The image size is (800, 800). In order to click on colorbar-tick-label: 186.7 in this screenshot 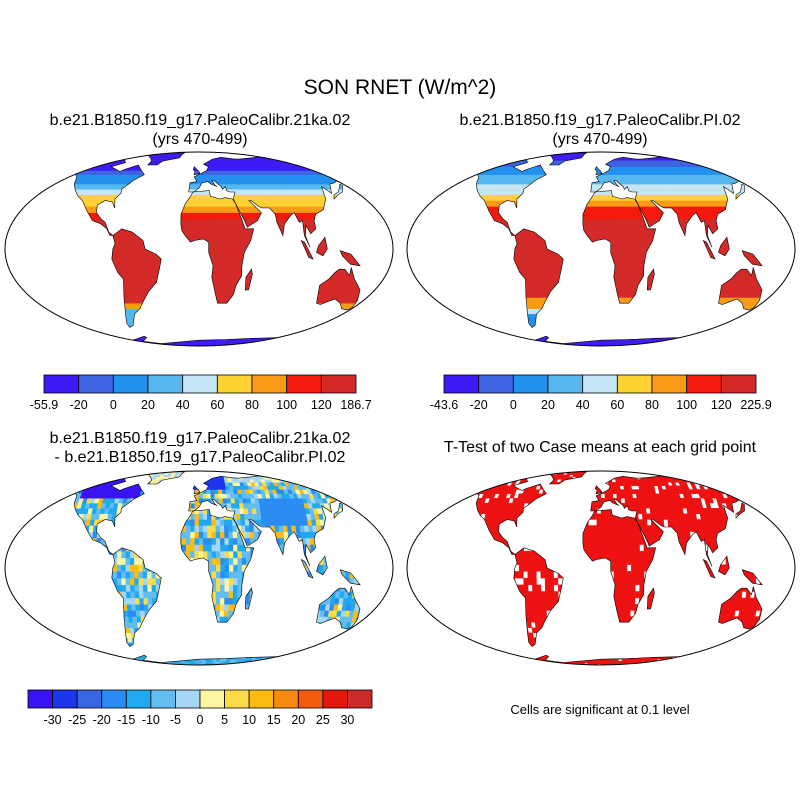, I will do `click(355, 405)`.